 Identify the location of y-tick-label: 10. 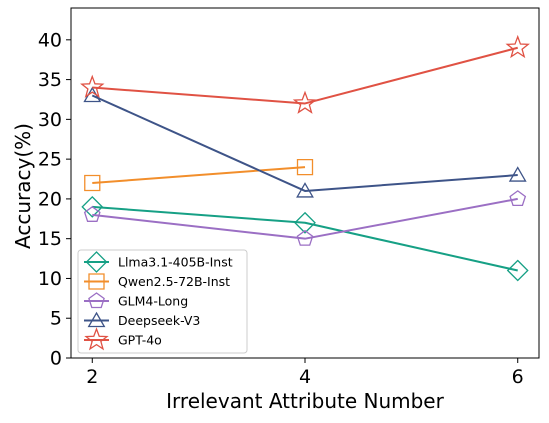
(50, 279).